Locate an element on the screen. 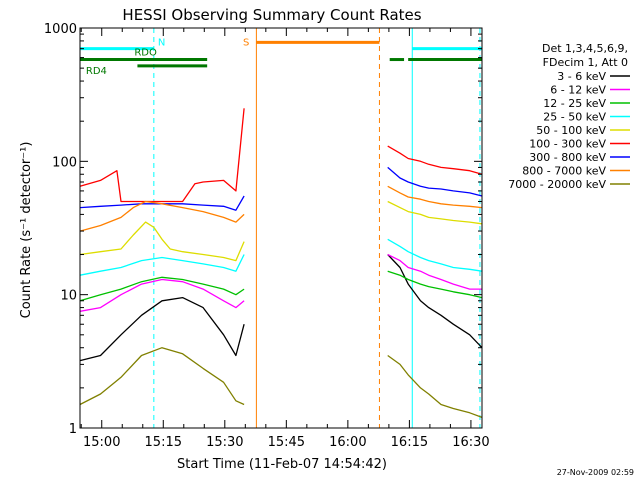  timestamp: 27-Nov-2009 02:59 is located at coordinates (595, 472).